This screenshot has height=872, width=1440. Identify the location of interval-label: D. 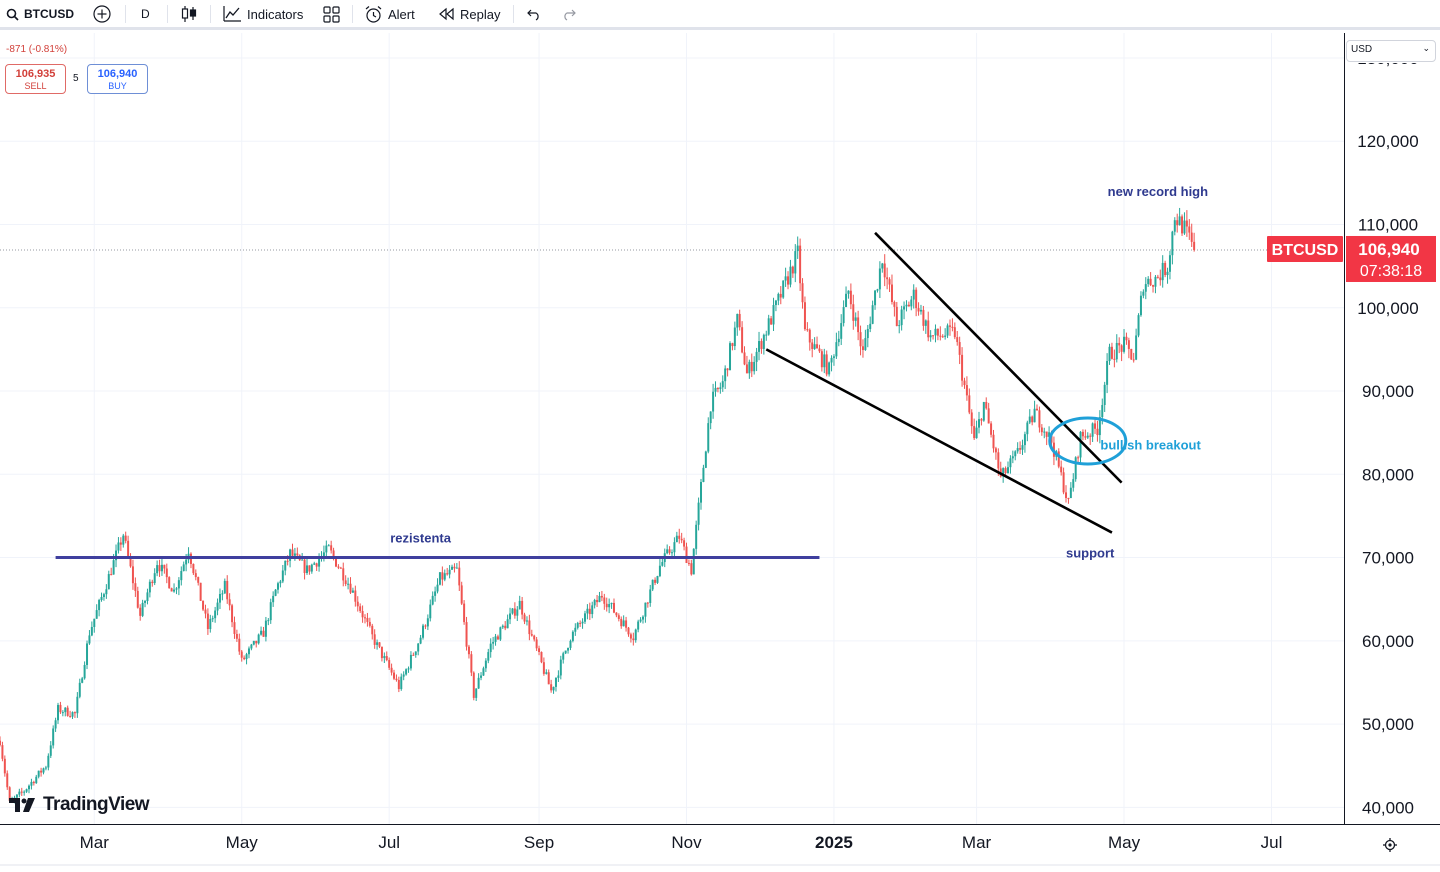
(145, 14).